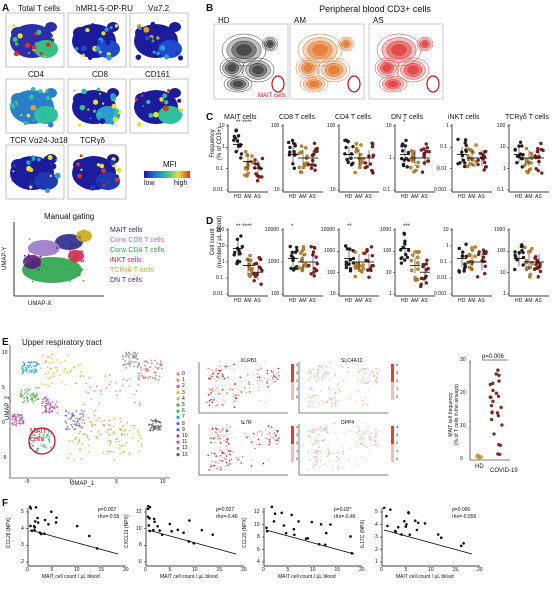  I want to click on gene-feature-plot, so click(346, 449).